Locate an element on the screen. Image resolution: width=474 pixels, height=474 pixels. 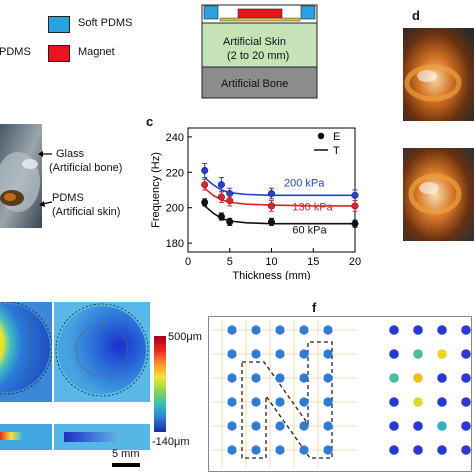
photo-d-bottom is located at coordinates (438, 194).